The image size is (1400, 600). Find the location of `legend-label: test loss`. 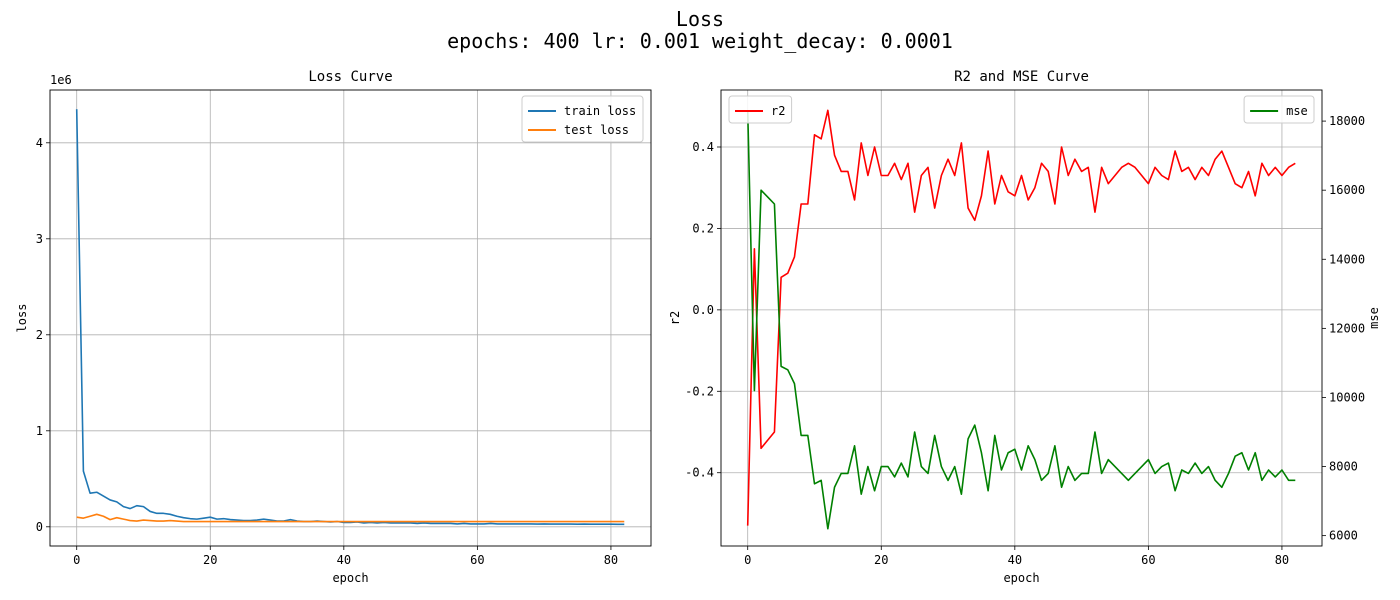

legend-label: test loss is located at coordinates (596, 130).